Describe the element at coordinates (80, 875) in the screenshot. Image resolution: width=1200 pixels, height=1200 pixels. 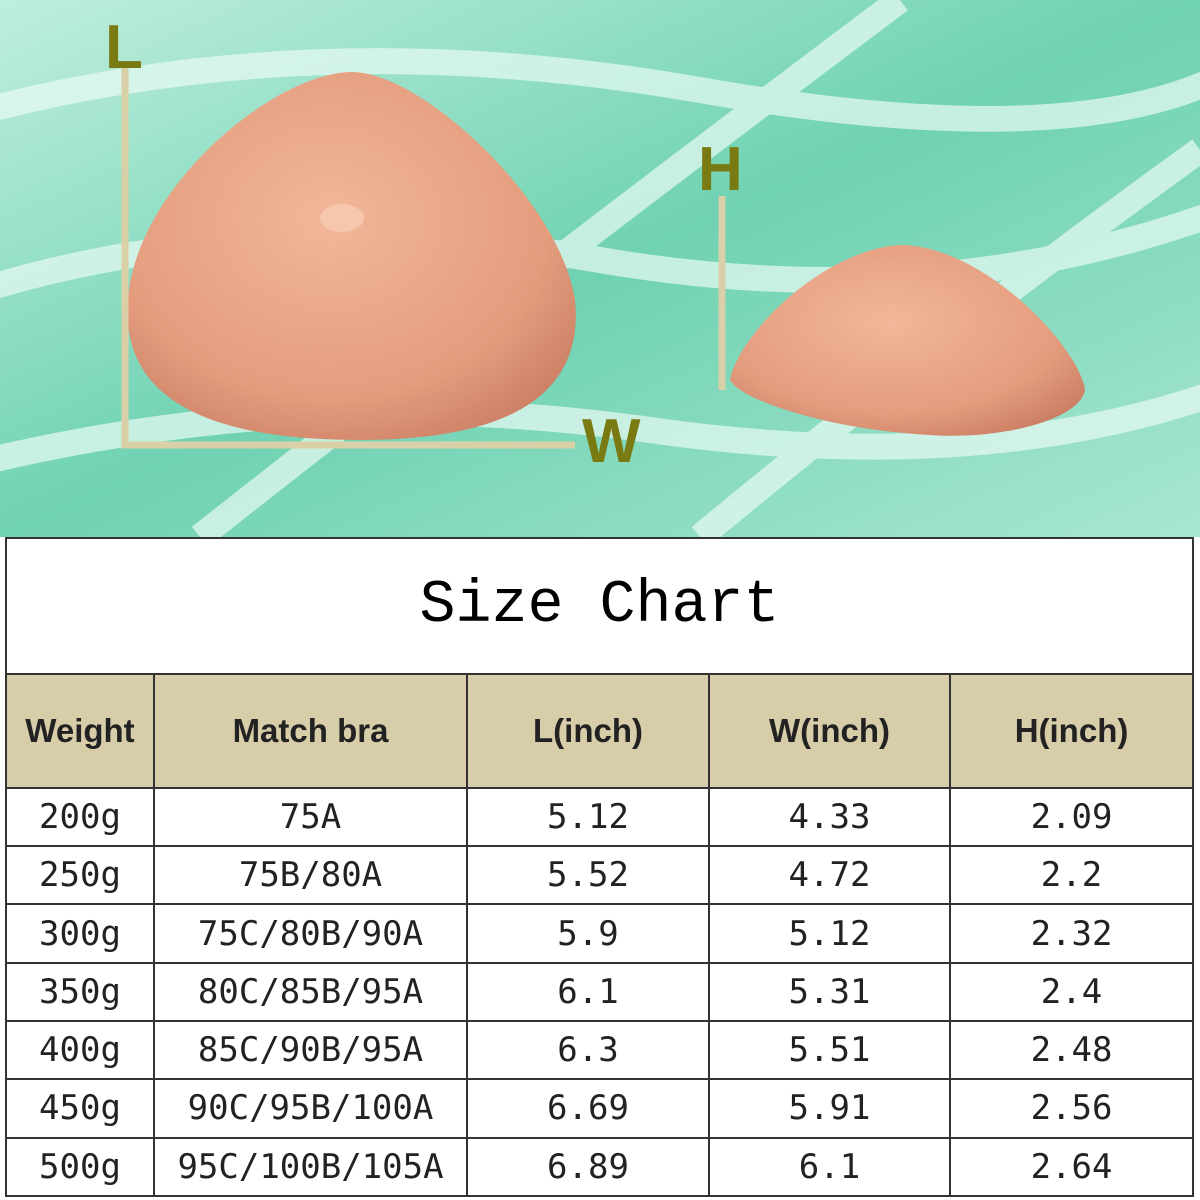
I see `table-cell: 250g` at that location.